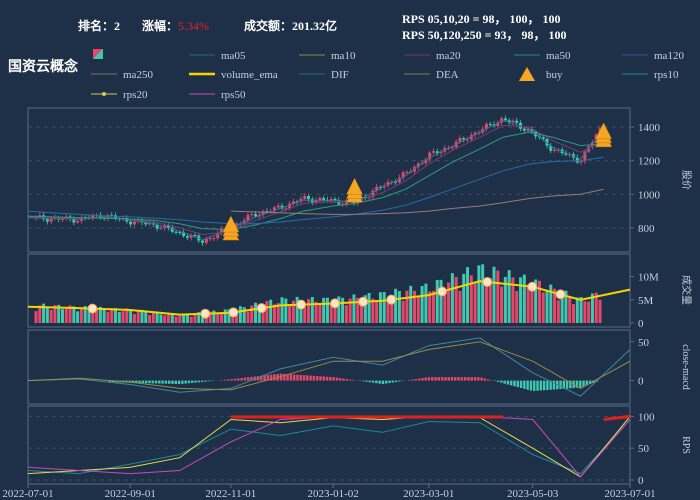 The height and width of the screenshot is (500, 700). I want to click on legend-item: volume_ema, so click(233, 75).